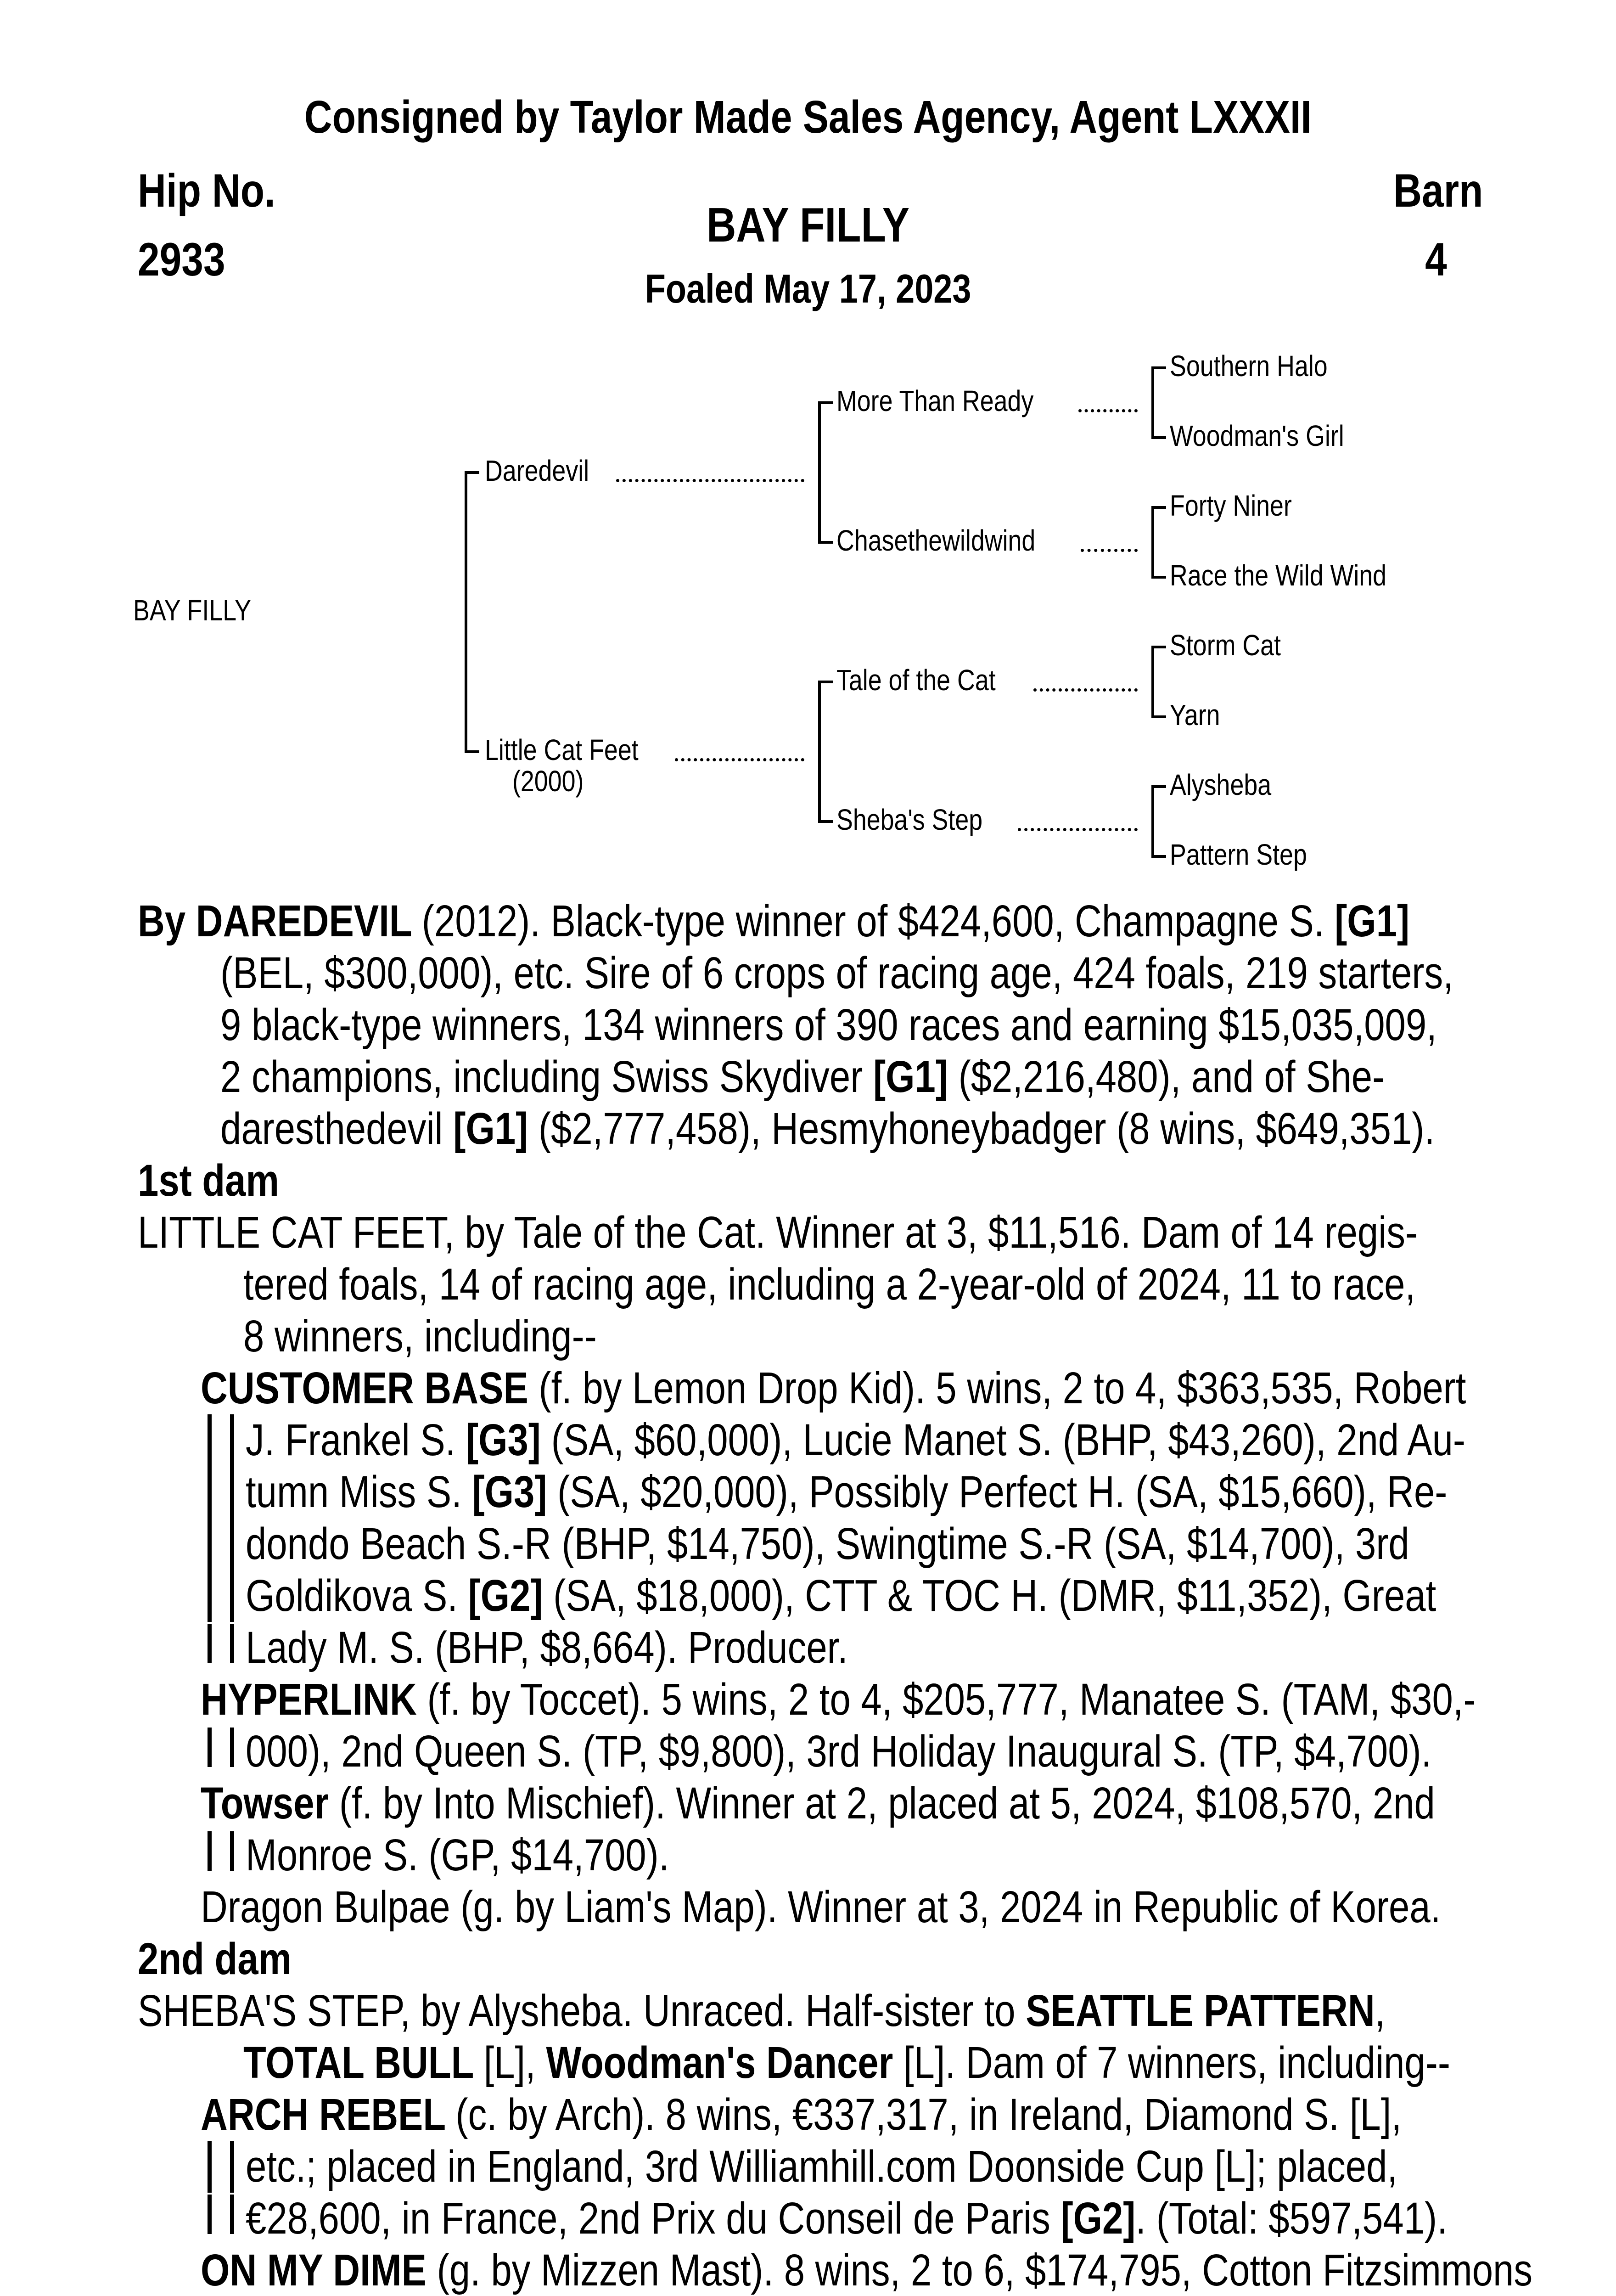 Image resolution: width=1616 pixels, height=2296 pixels. I want to click on tree-node-storm-cat: Storm Cat, so click(1236, 645).